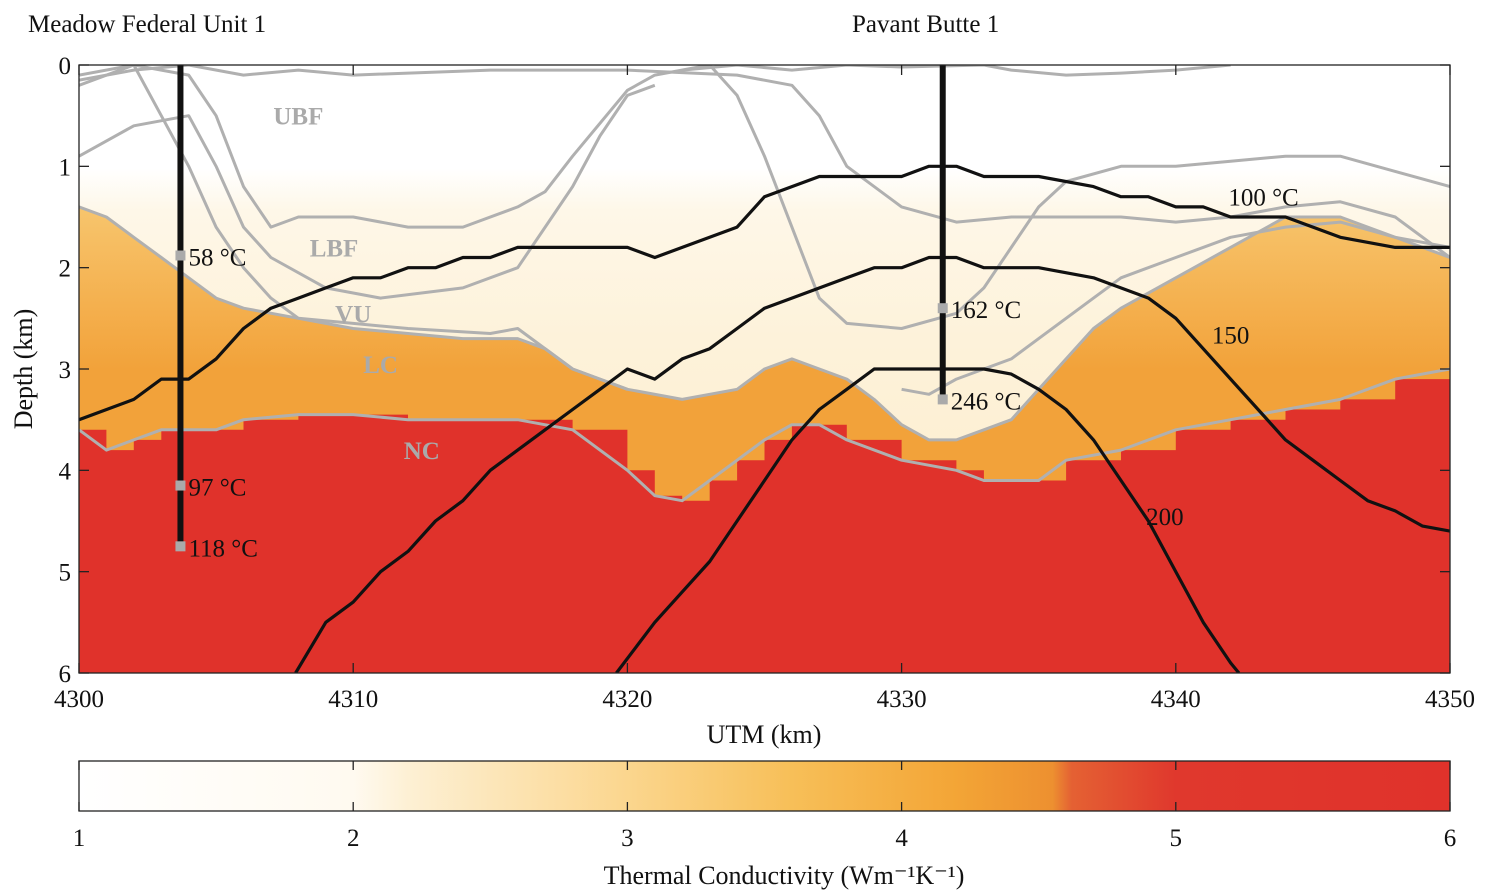 Image resolution: width=1490 pixels, height=894 pixels. I want to click on isotherm-label: 100 °C, so click(1263, 198).